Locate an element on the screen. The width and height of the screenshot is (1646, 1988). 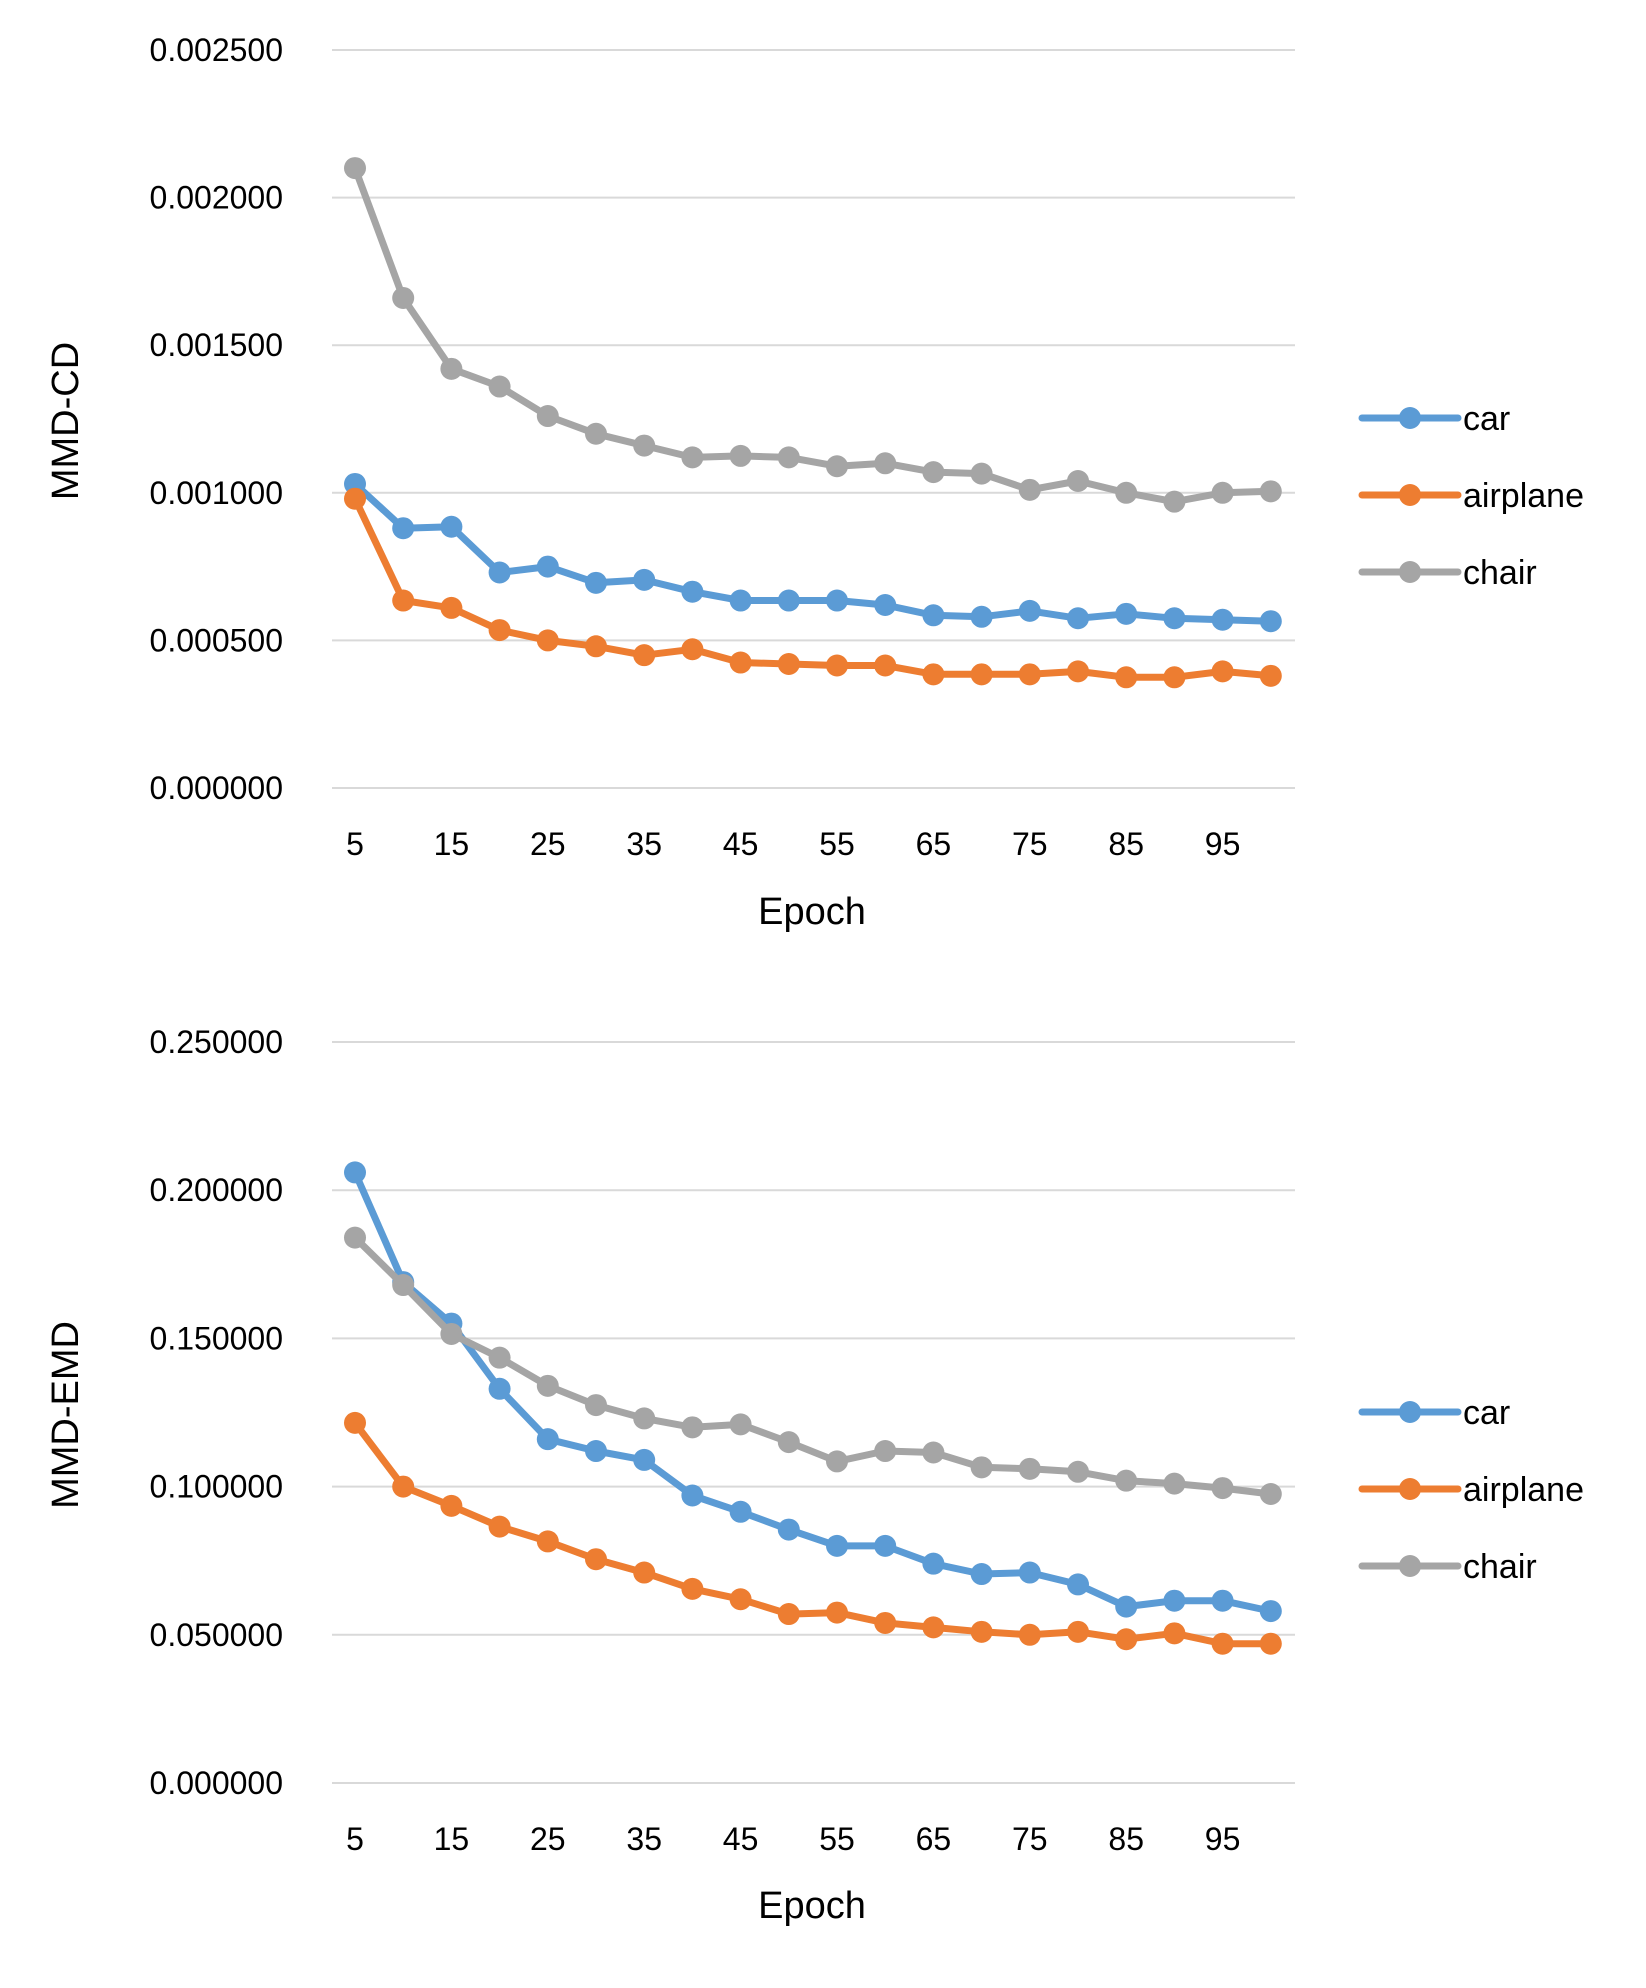
series-chair is located at coordinates (813, 1366).